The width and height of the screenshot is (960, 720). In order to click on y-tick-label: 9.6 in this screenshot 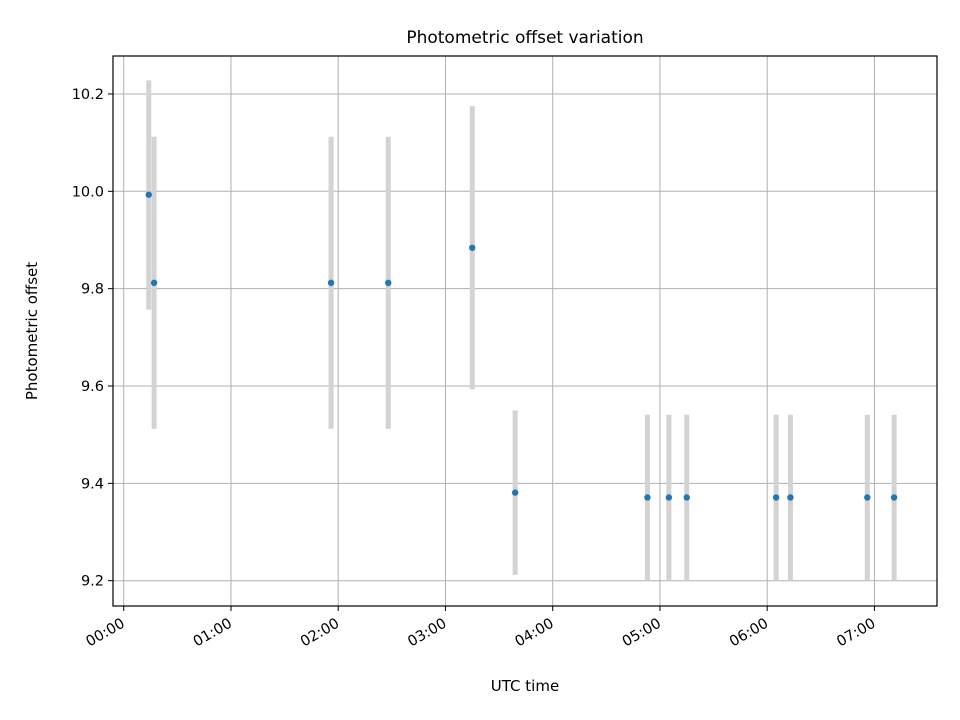, I will do `click(92, 387)`.